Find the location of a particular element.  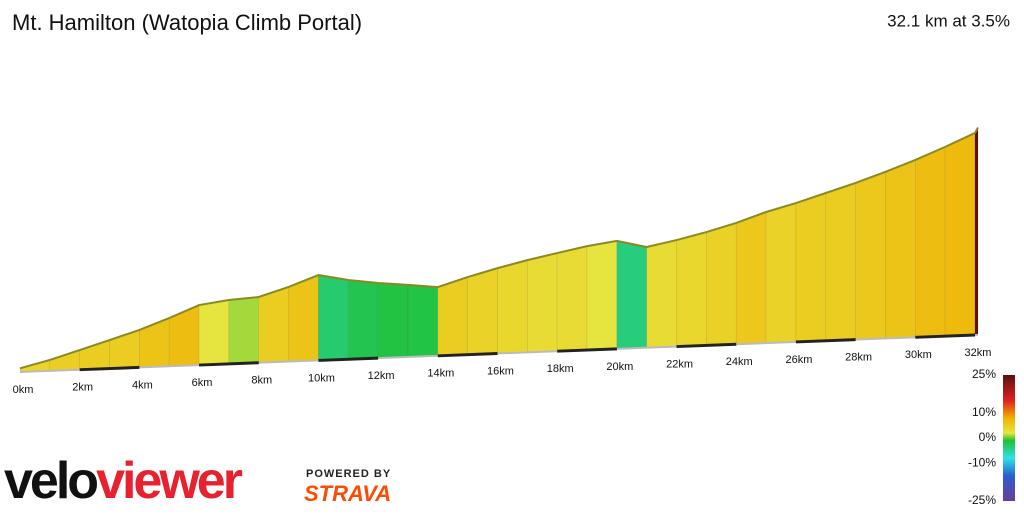

colorbar-label: -10% is located at coordinates (982, 462).